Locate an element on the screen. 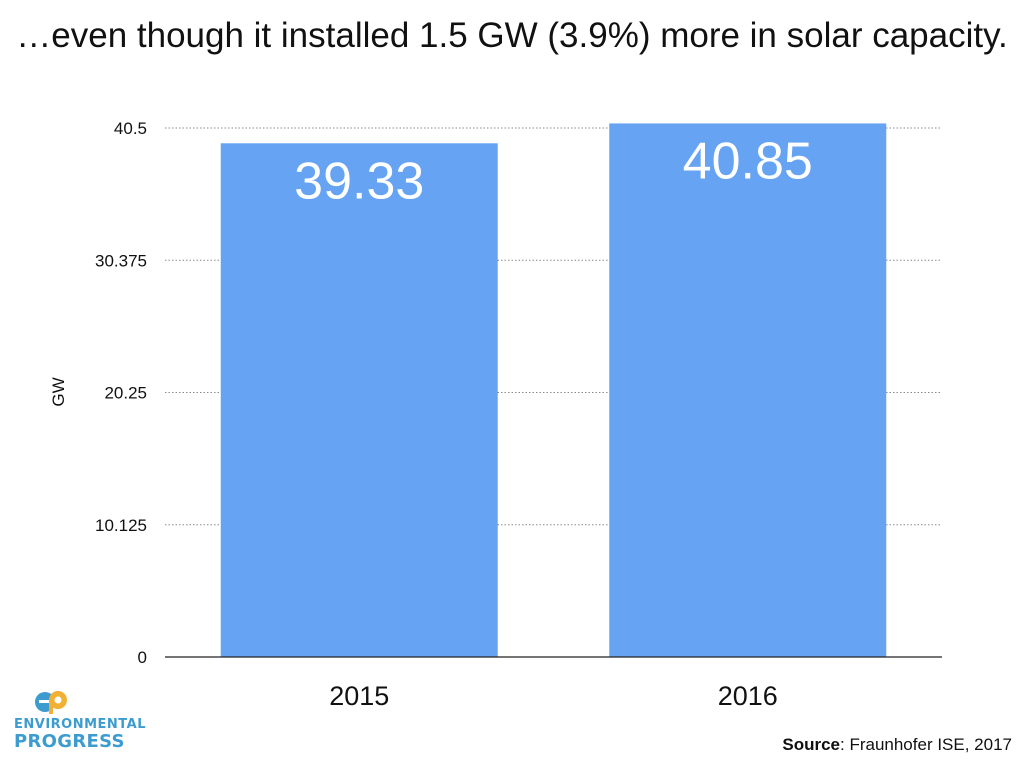 The height and width of the screenshot is (768, 1024). y-tick-label: 10.125 is located at coordinates (121, 525).